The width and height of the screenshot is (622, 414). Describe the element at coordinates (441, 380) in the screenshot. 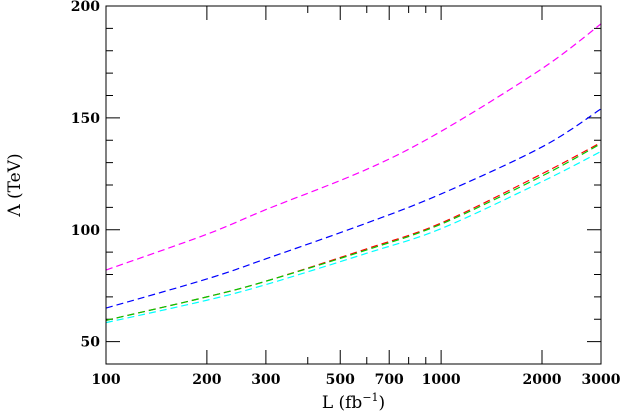

I see `x-tick-label: 1000` at that location.